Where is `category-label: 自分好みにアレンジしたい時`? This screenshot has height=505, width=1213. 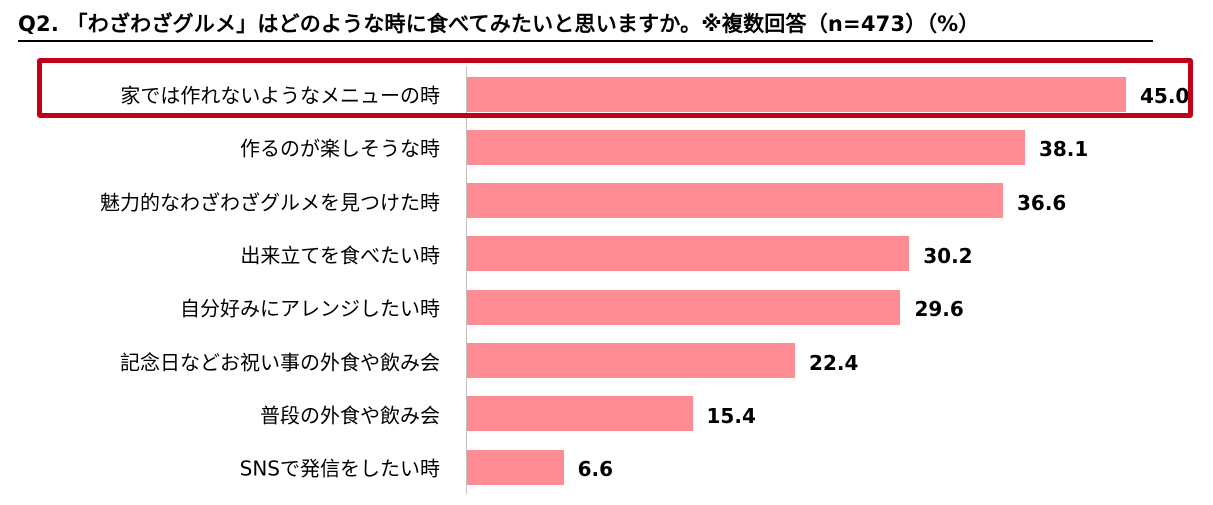
category-label: 自分好みにアレンジしたい時 is located at coordinates (310, 308).